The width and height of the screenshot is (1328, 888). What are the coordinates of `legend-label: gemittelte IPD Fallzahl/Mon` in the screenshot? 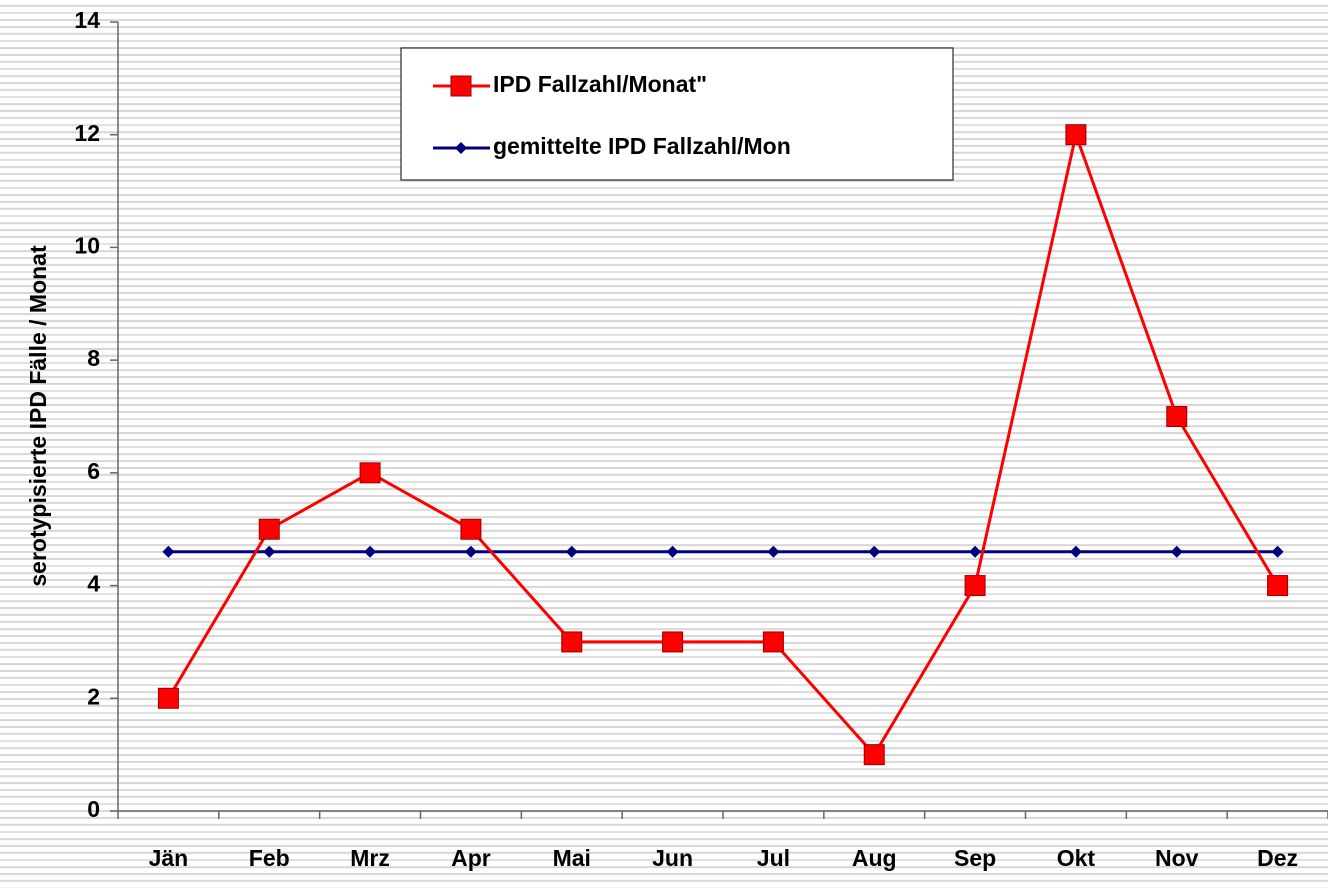 It's located at (642, 146).